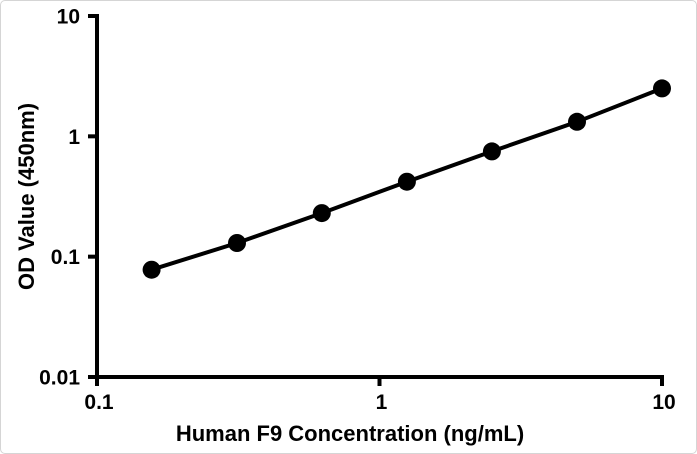 The height and width of the screenshot is (454, 697). What do you see at coordinates (59, 378) in the screenshot?
I see `y-tick-label: 0.01` at bounding box center [59, 378].